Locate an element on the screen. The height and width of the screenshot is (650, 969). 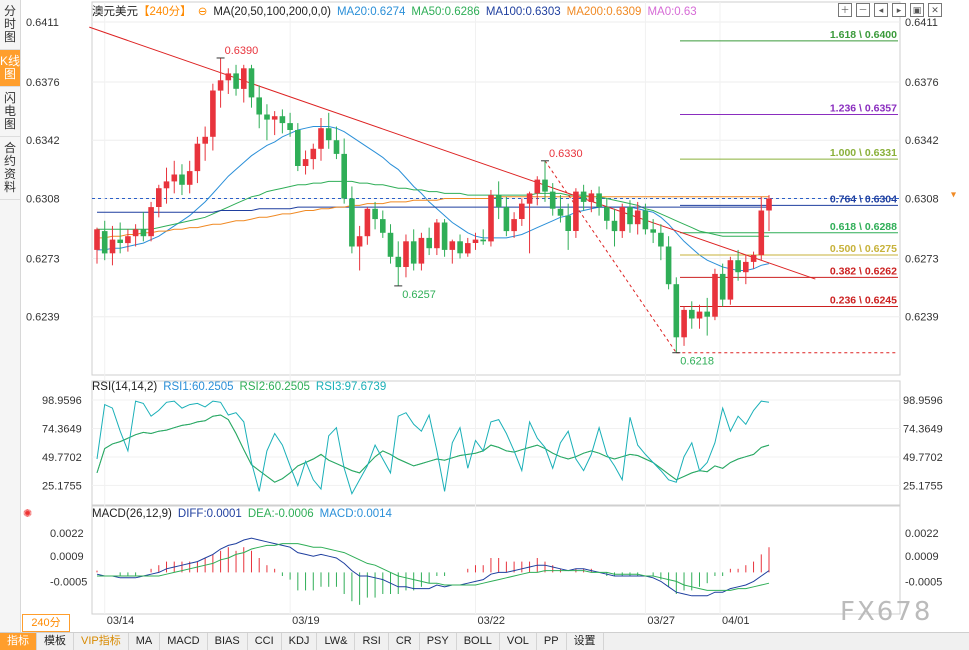
rsi-y-tick-right: 25.1755 is located at coordinates (923, 486).